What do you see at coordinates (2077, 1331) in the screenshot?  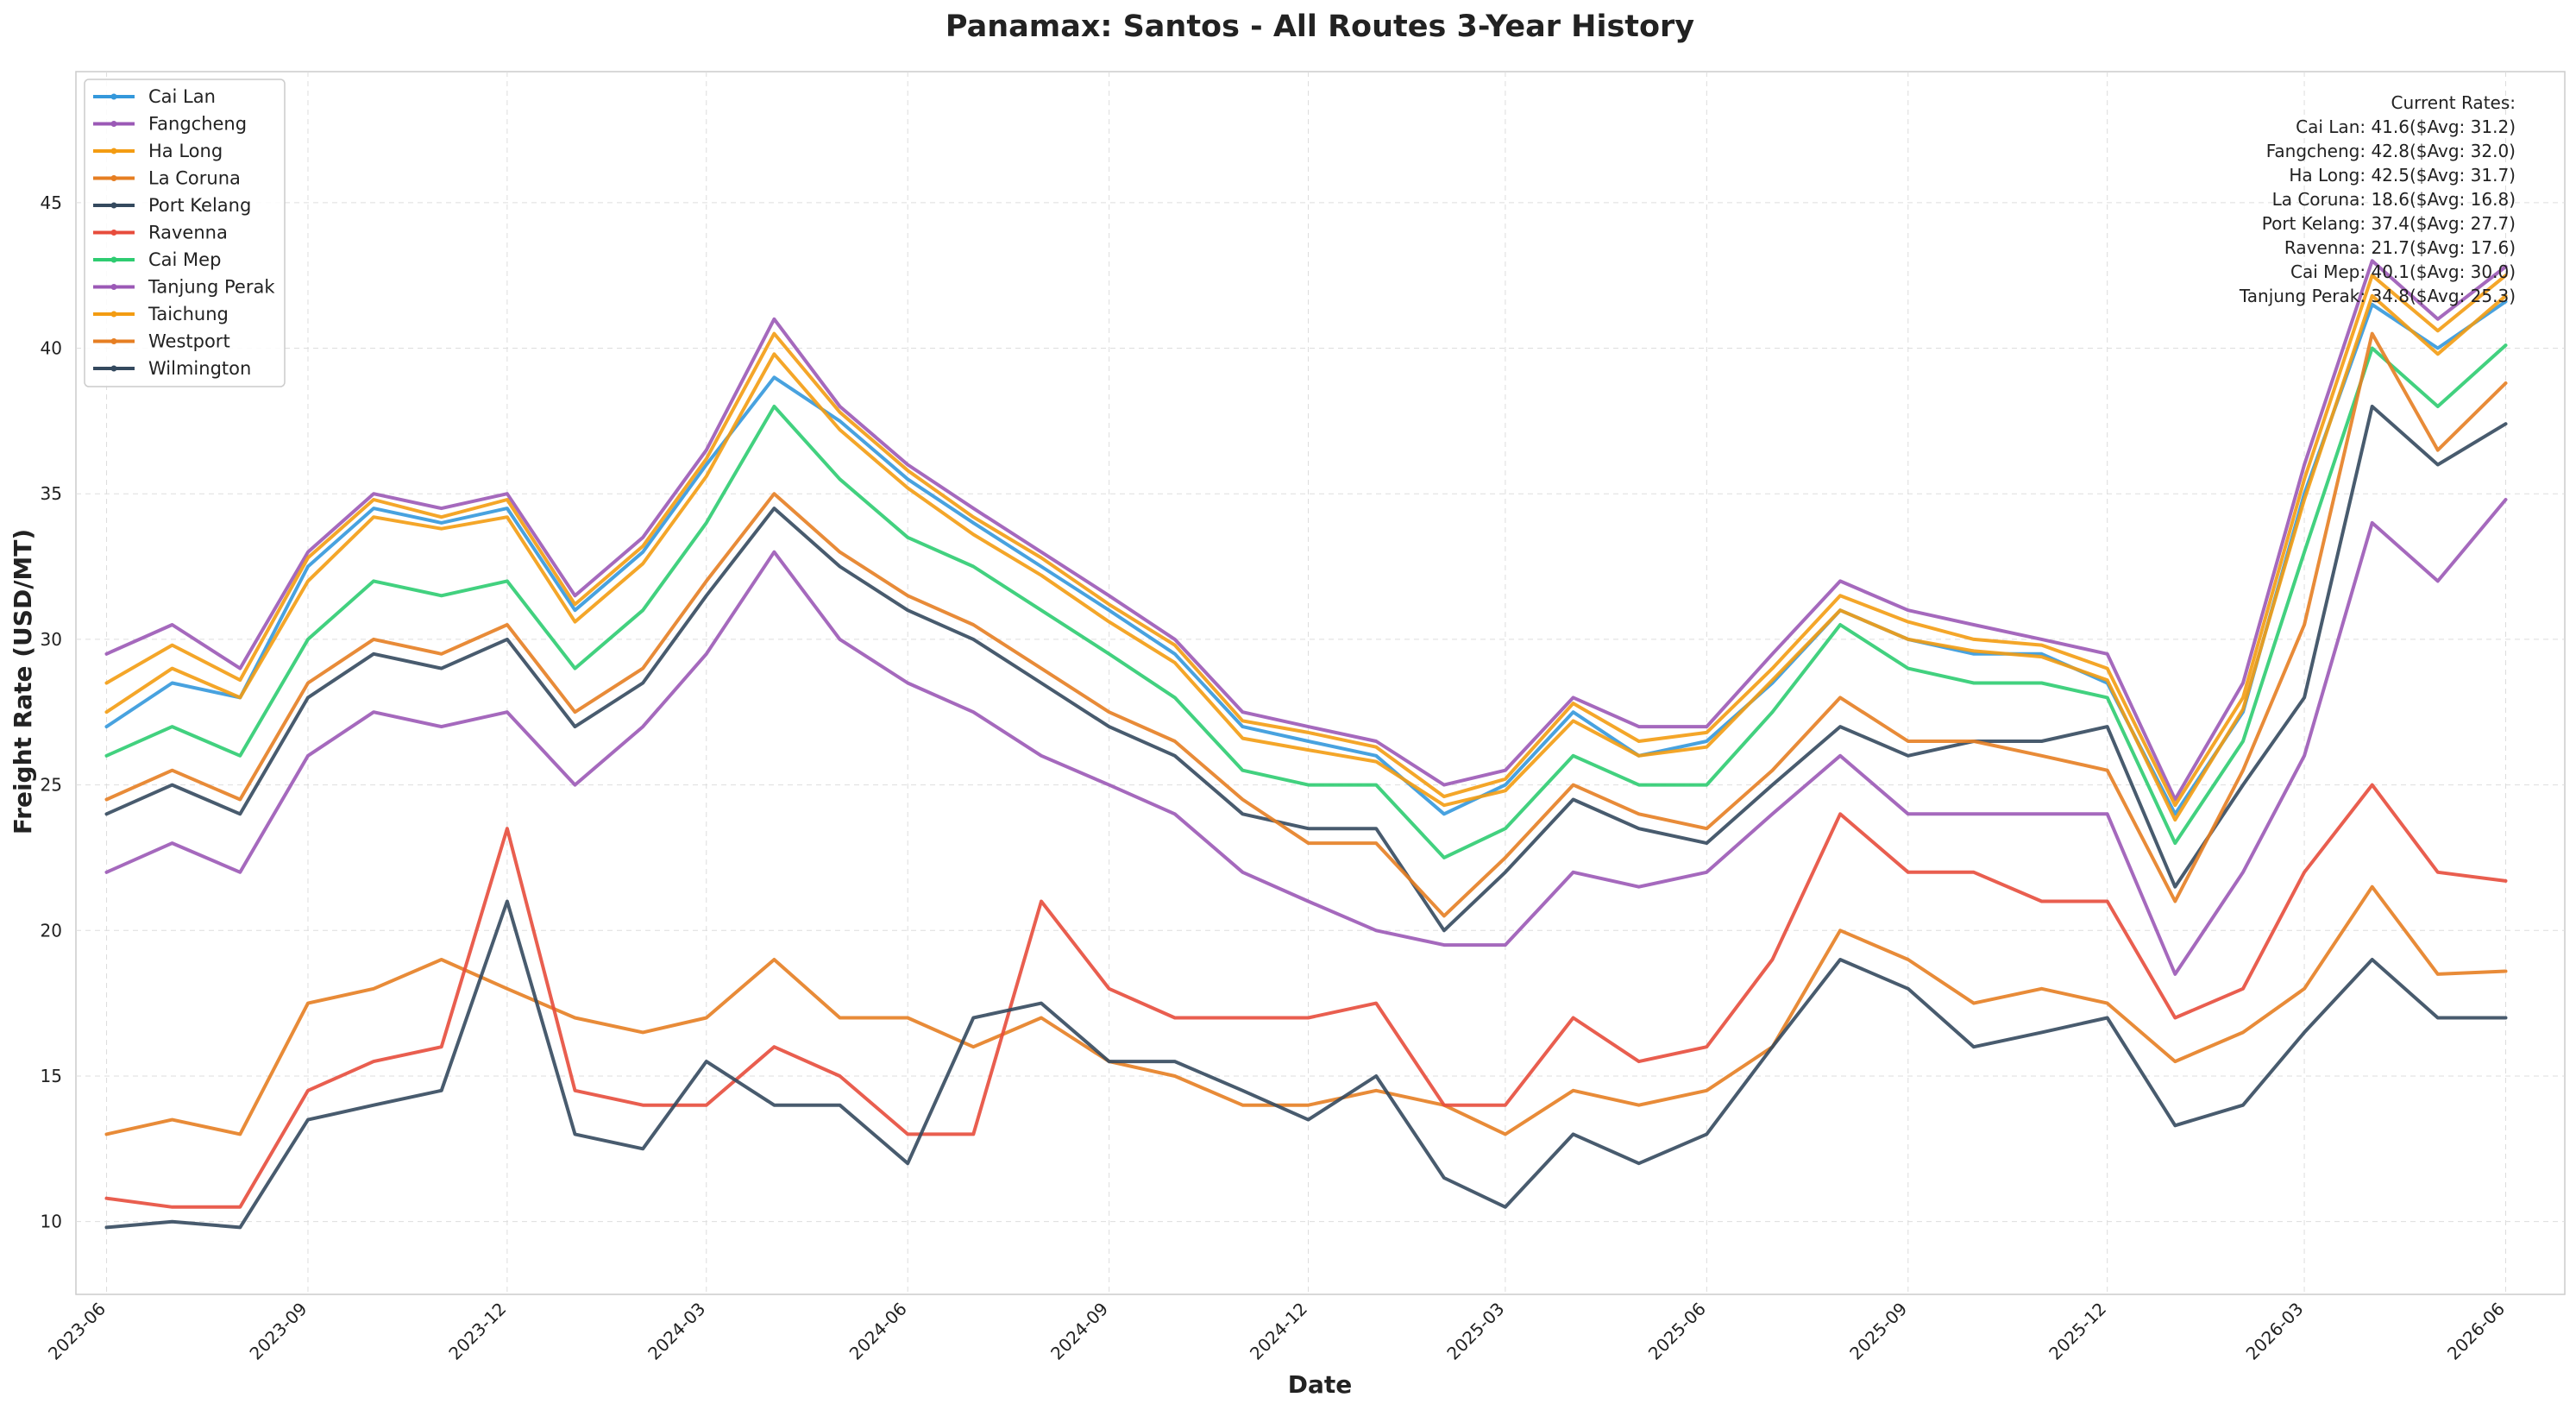 I see `x-tick-label: 2025-12` at bounding box center [2077, 1331].